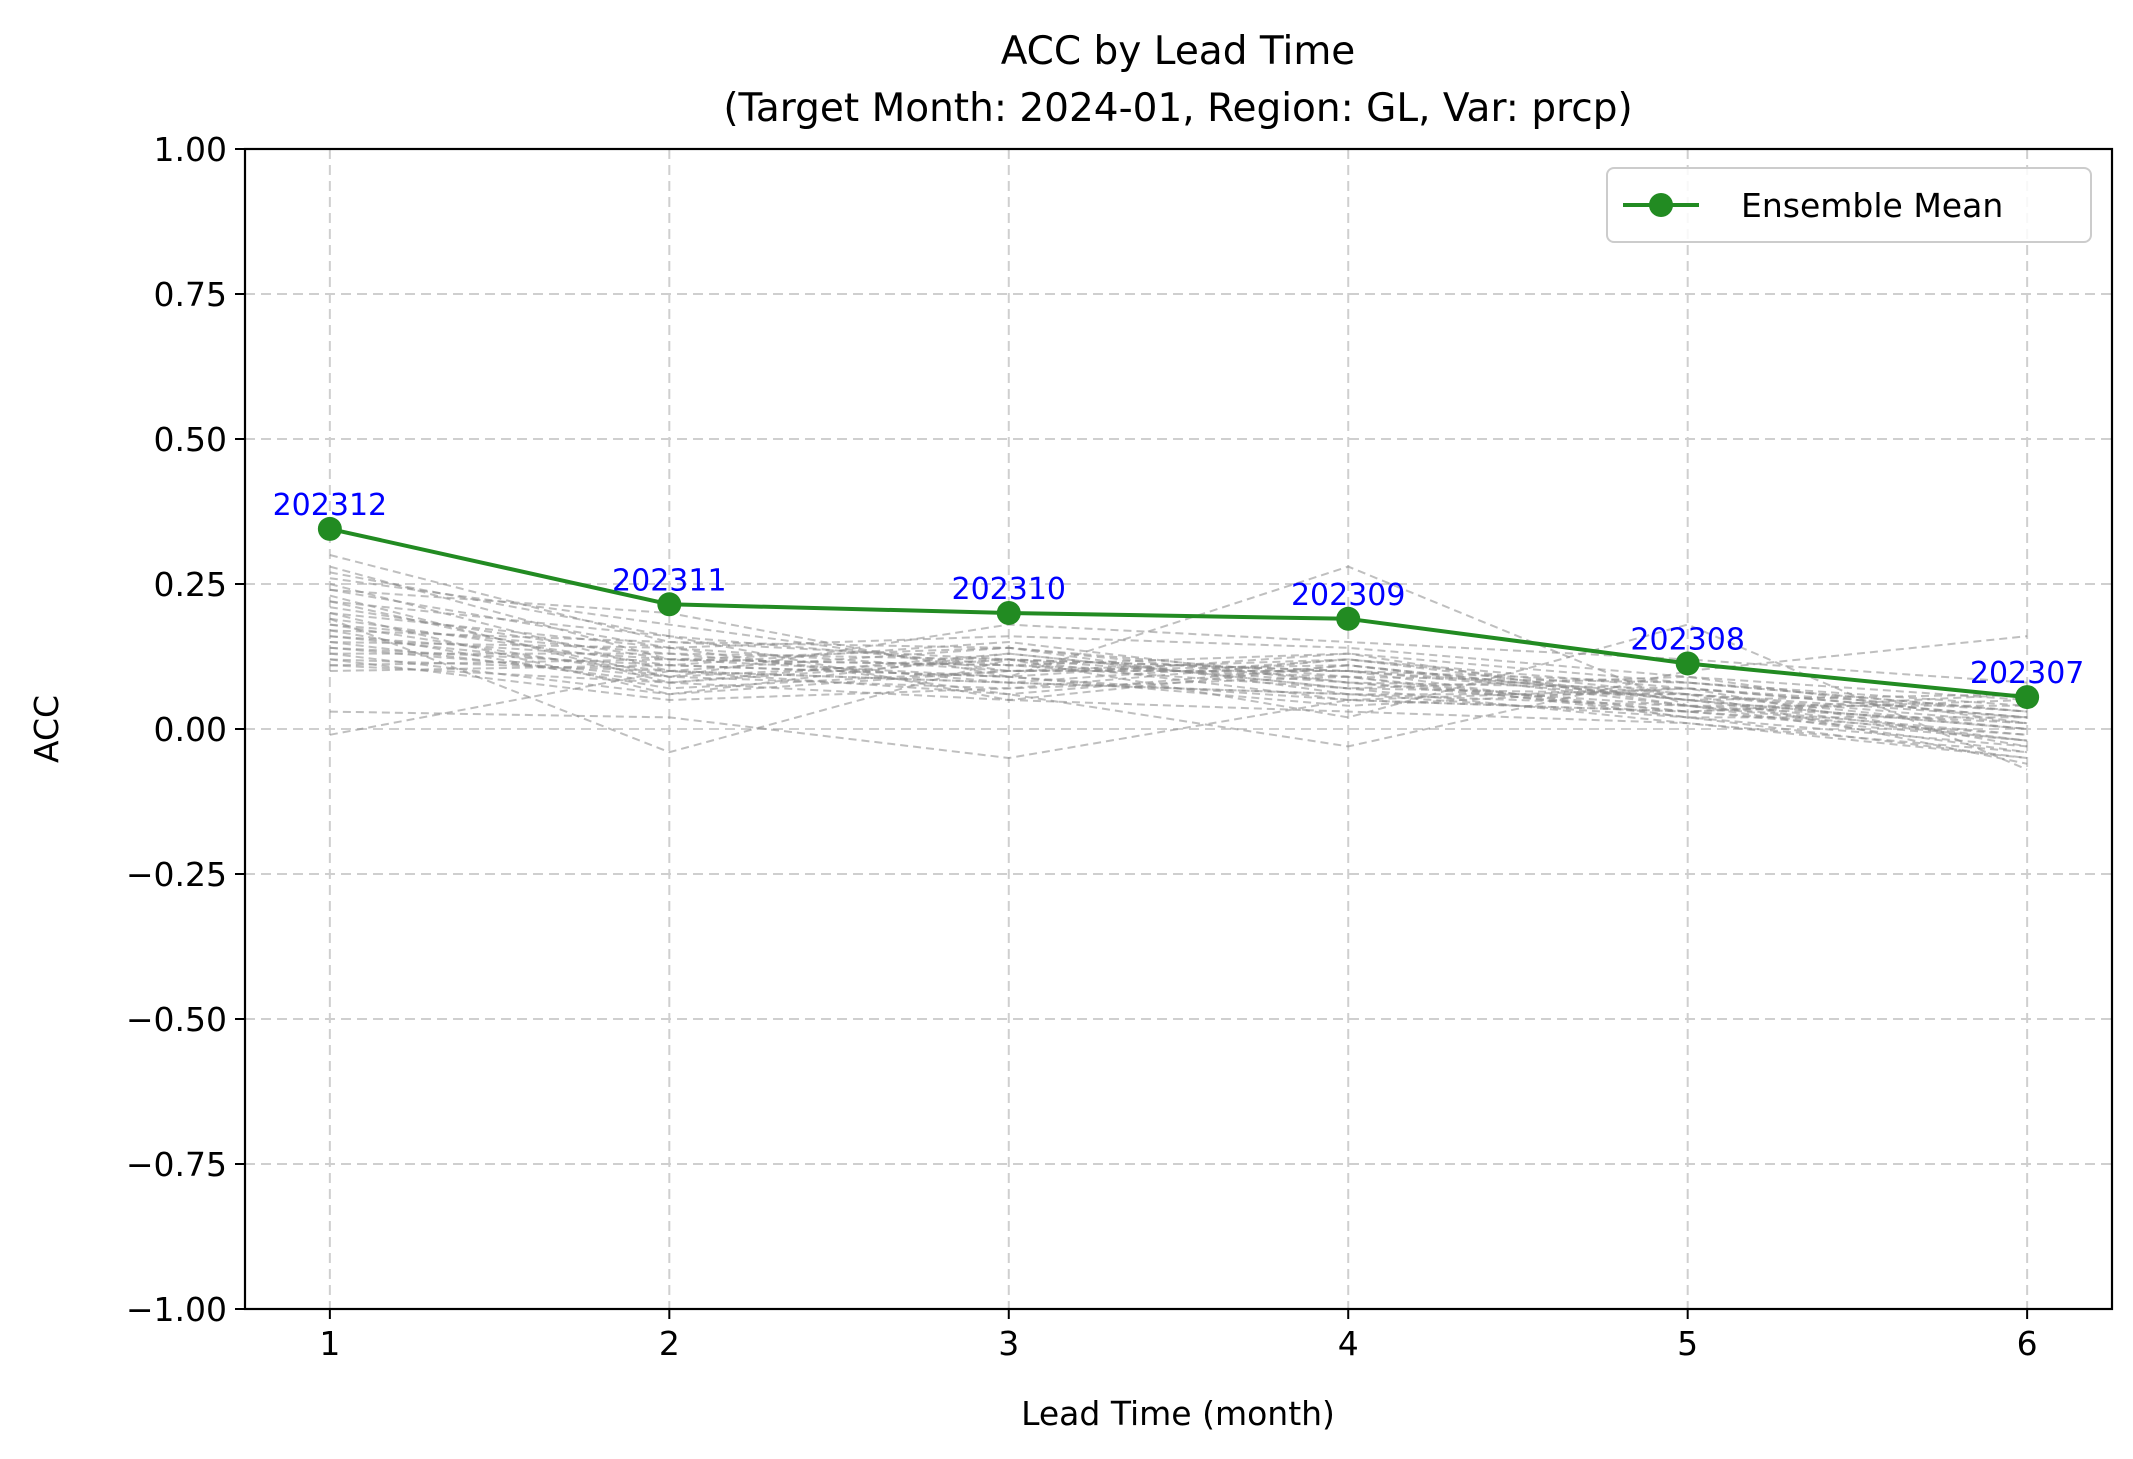 The width and height of the screenshot is (2133, 1459). I want to click on y-tick-label: −0.75, so click(176, 1164).